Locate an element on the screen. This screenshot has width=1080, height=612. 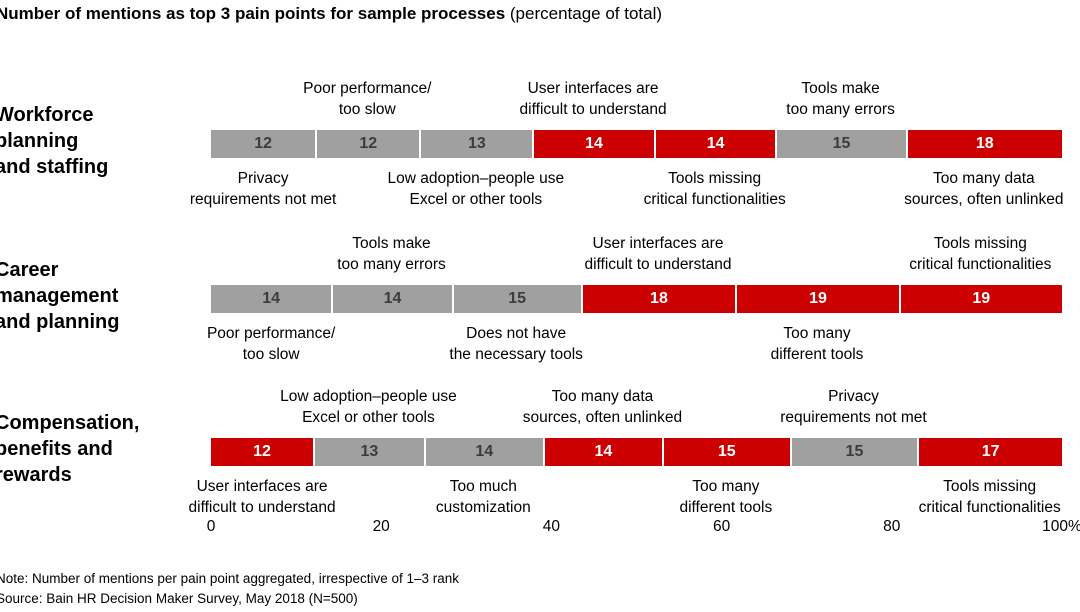
x-axis-tick: 40 is located at coordinates (551, 526).